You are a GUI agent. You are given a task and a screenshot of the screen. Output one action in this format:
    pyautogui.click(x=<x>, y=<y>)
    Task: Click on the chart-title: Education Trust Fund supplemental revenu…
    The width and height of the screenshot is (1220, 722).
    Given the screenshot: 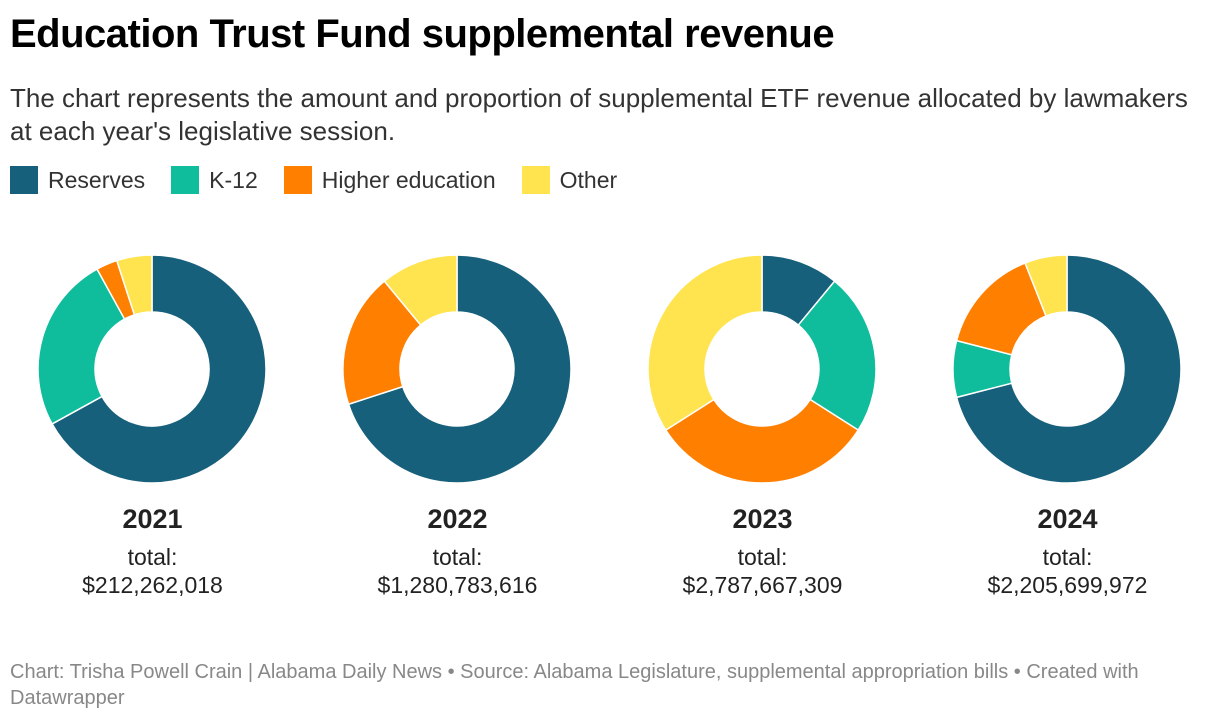 What is the action you would take?
    pyautogui.click(x=422, y=34)
    